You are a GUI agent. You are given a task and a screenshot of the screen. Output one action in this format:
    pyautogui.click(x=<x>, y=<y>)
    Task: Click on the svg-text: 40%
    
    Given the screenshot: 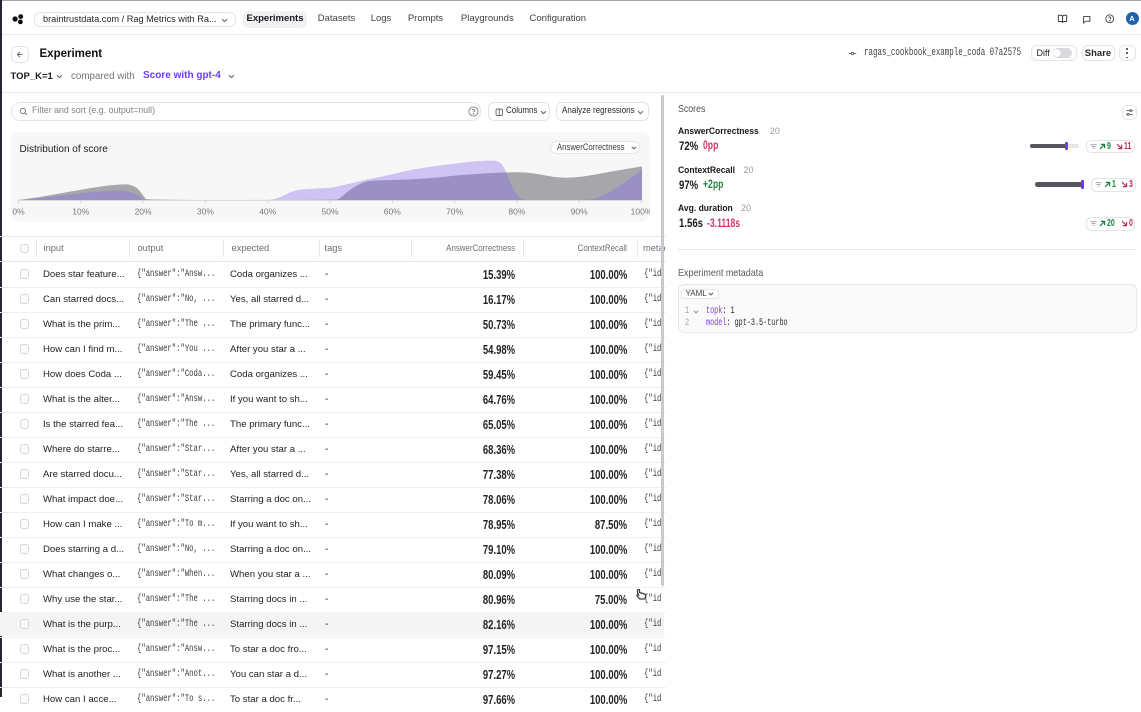 What is the action you would take?
    pyautogui.click(x=267, y=212)
    